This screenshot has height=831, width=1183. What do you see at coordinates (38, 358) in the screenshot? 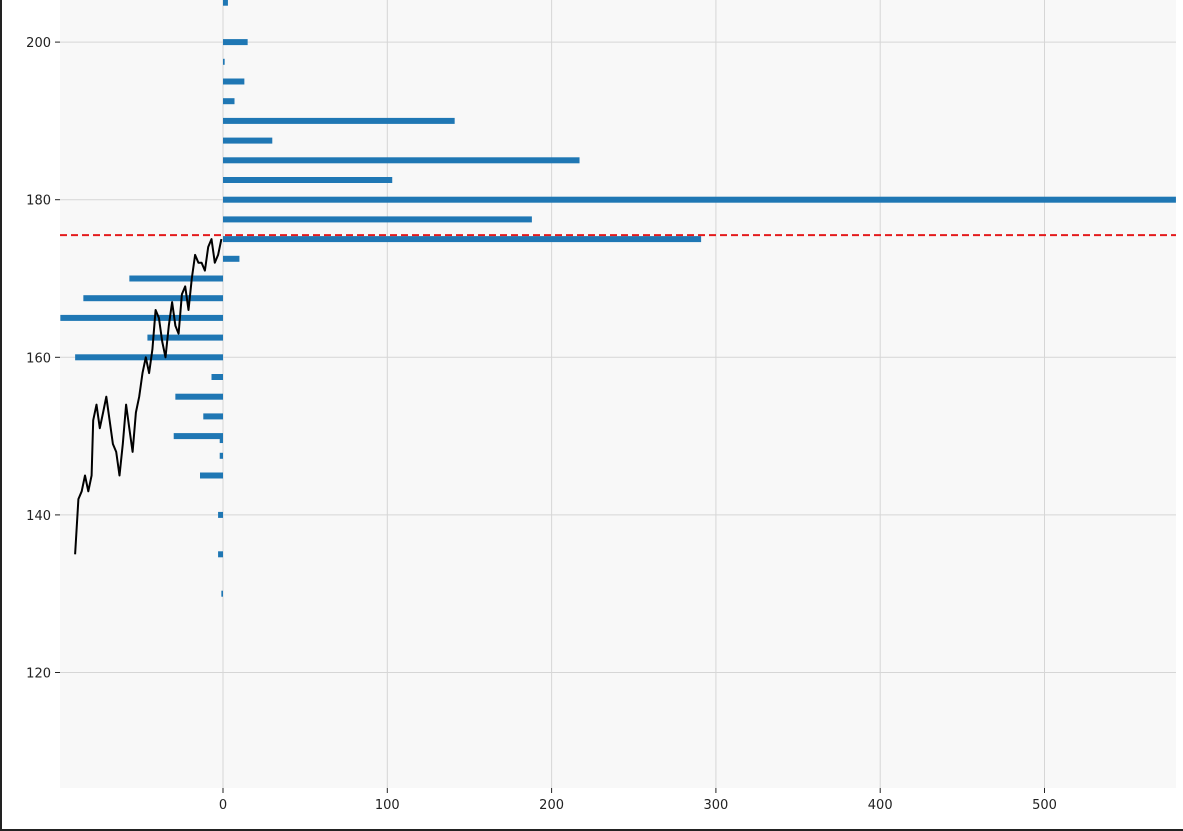
I see `y-tick-label: 160` at bounding box center [38, 358].